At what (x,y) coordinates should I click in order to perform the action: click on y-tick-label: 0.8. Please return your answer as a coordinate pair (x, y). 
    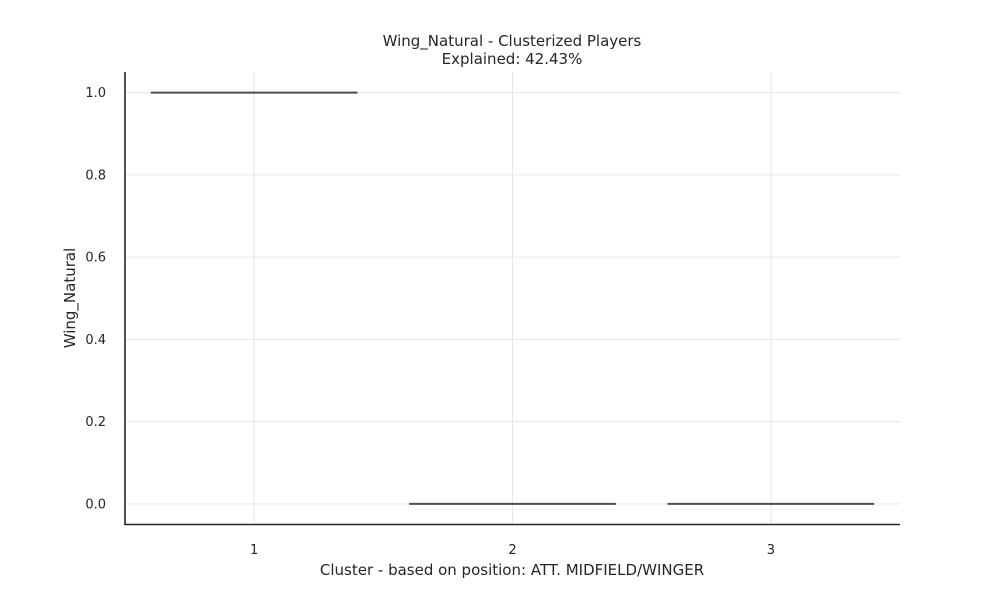
    Looking at the image, I should click on (95, 175).